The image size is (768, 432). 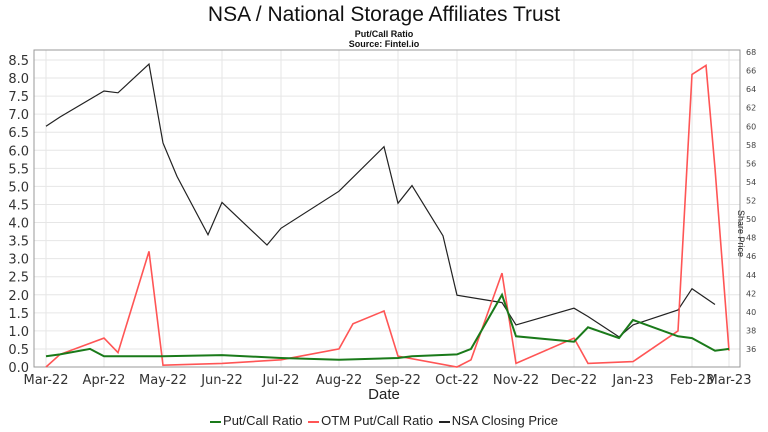 What do you see at coordinates (632, 380) in the screenshot?
I see `svg-text: Jan-23` at bounding box center [632, 380].